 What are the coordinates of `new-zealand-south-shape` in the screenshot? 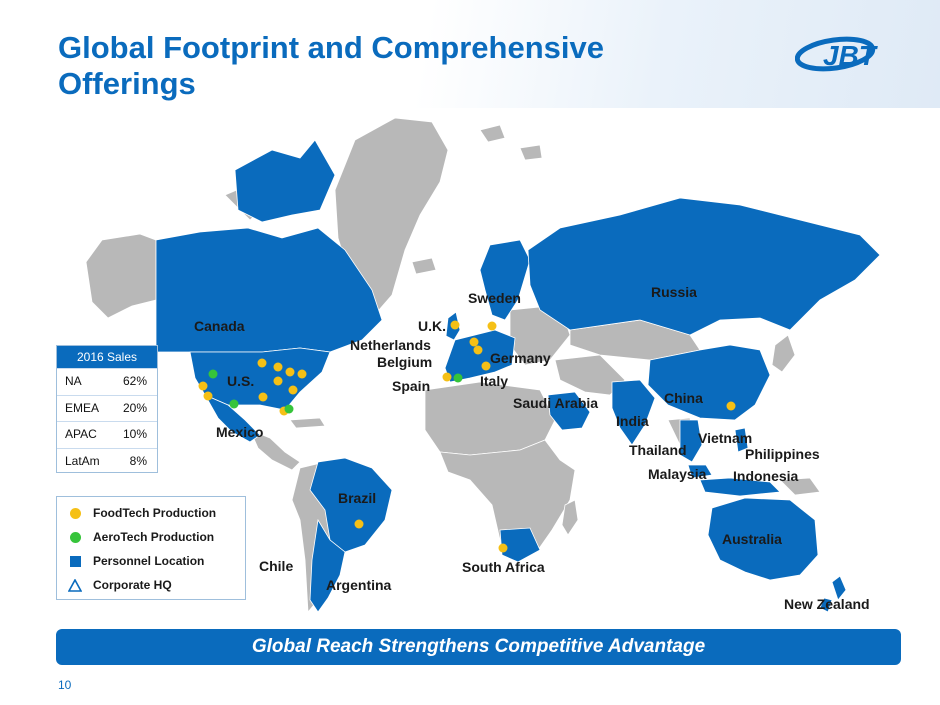 It's located at (826, 605).